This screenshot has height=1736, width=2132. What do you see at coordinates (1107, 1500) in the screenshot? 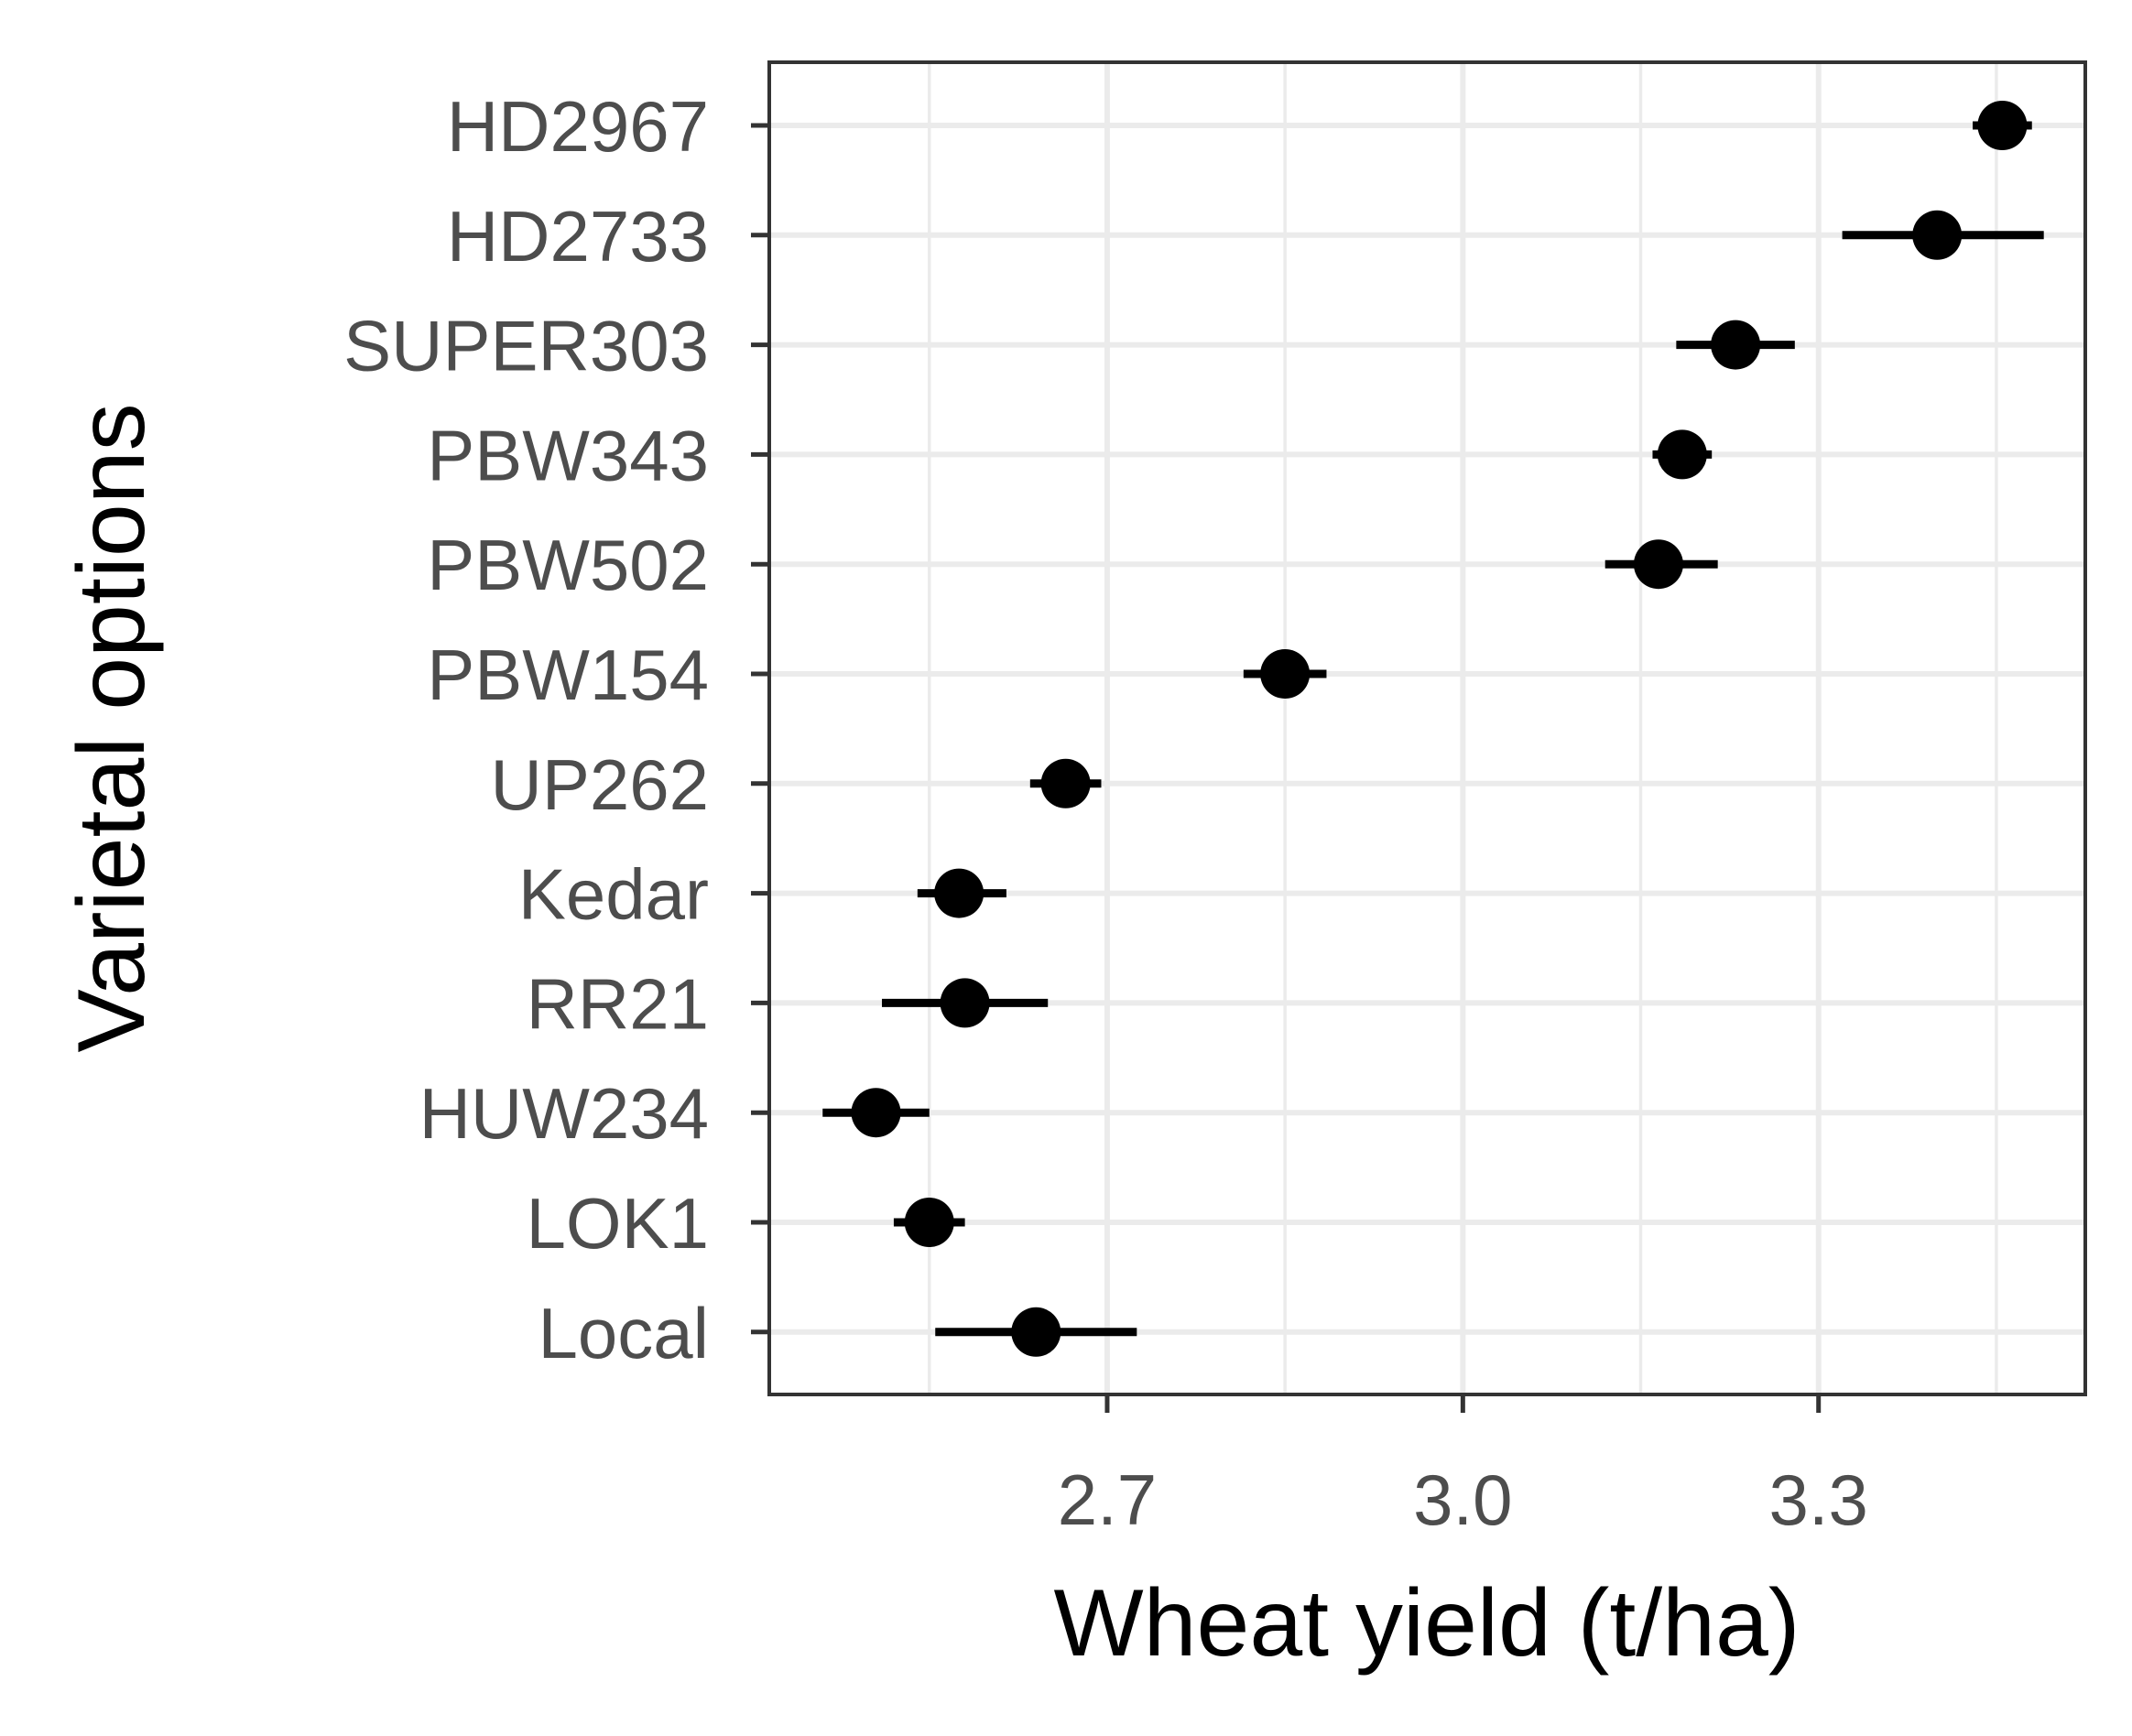
I see `x-tick-label: 2.7` at bounding box center [1107, 1500].